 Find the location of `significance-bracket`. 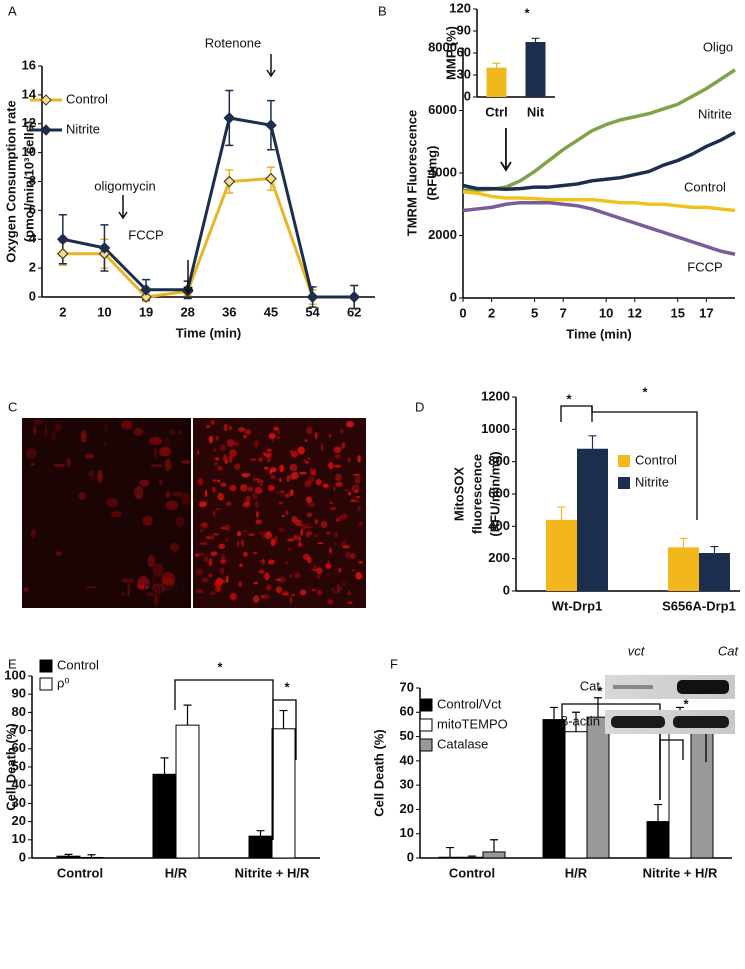

significance-bracket is located at coordinates (671, 769).